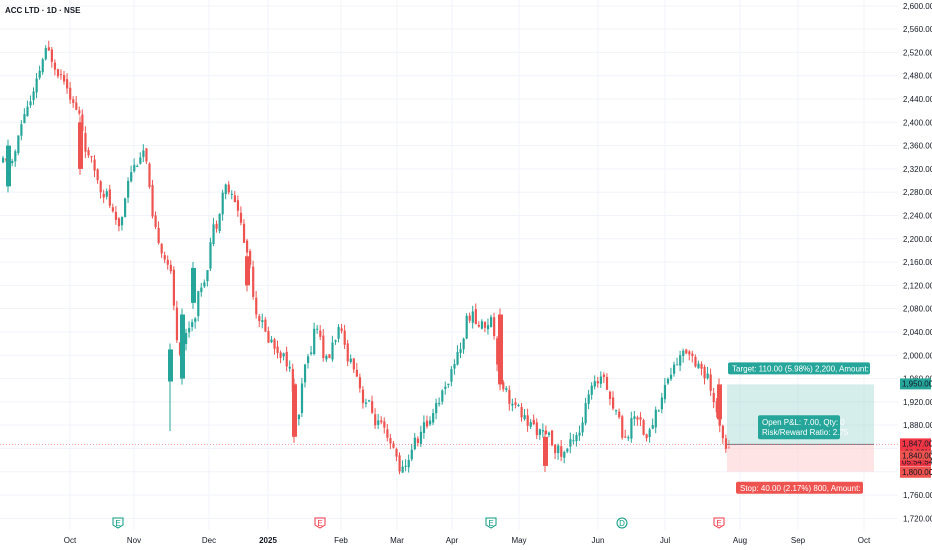 The height and width of the screenshot is (550, 932). What do you see at coordinates (917, 76) in the screenshot?
I see `y-tick-label: 2,480.00` at bounding box center [917, 76].